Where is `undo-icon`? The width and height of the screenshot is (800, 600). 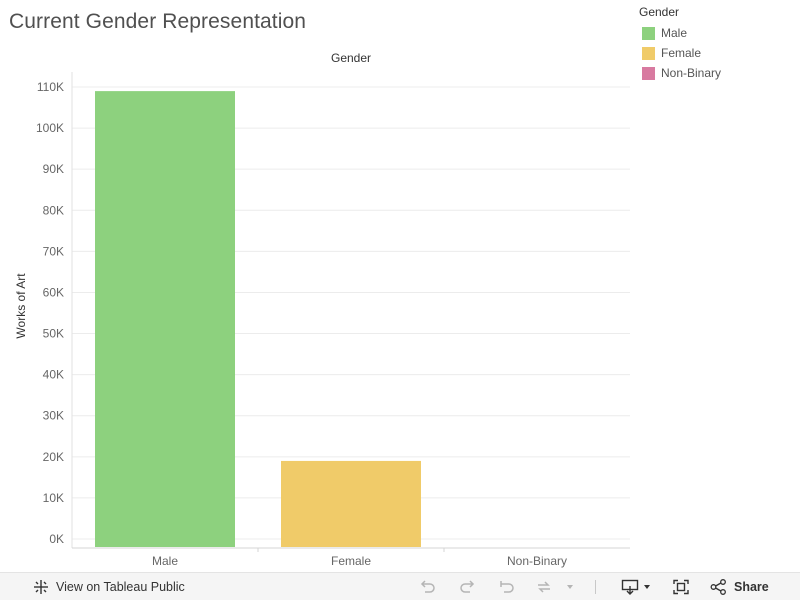 undo-icon is located at coordinates (427, 586).